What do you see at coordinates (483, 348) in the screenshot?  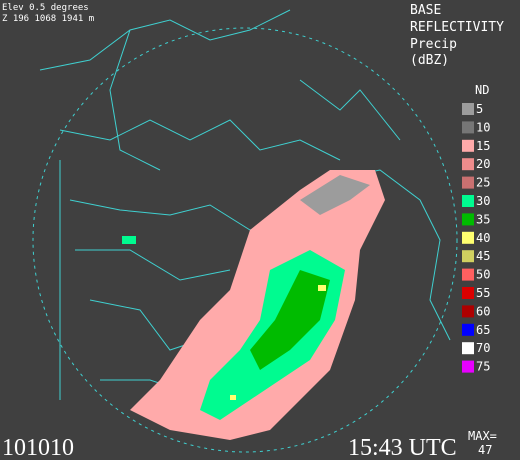 I see `legend-label: 70` at bounding box center [483, 348].